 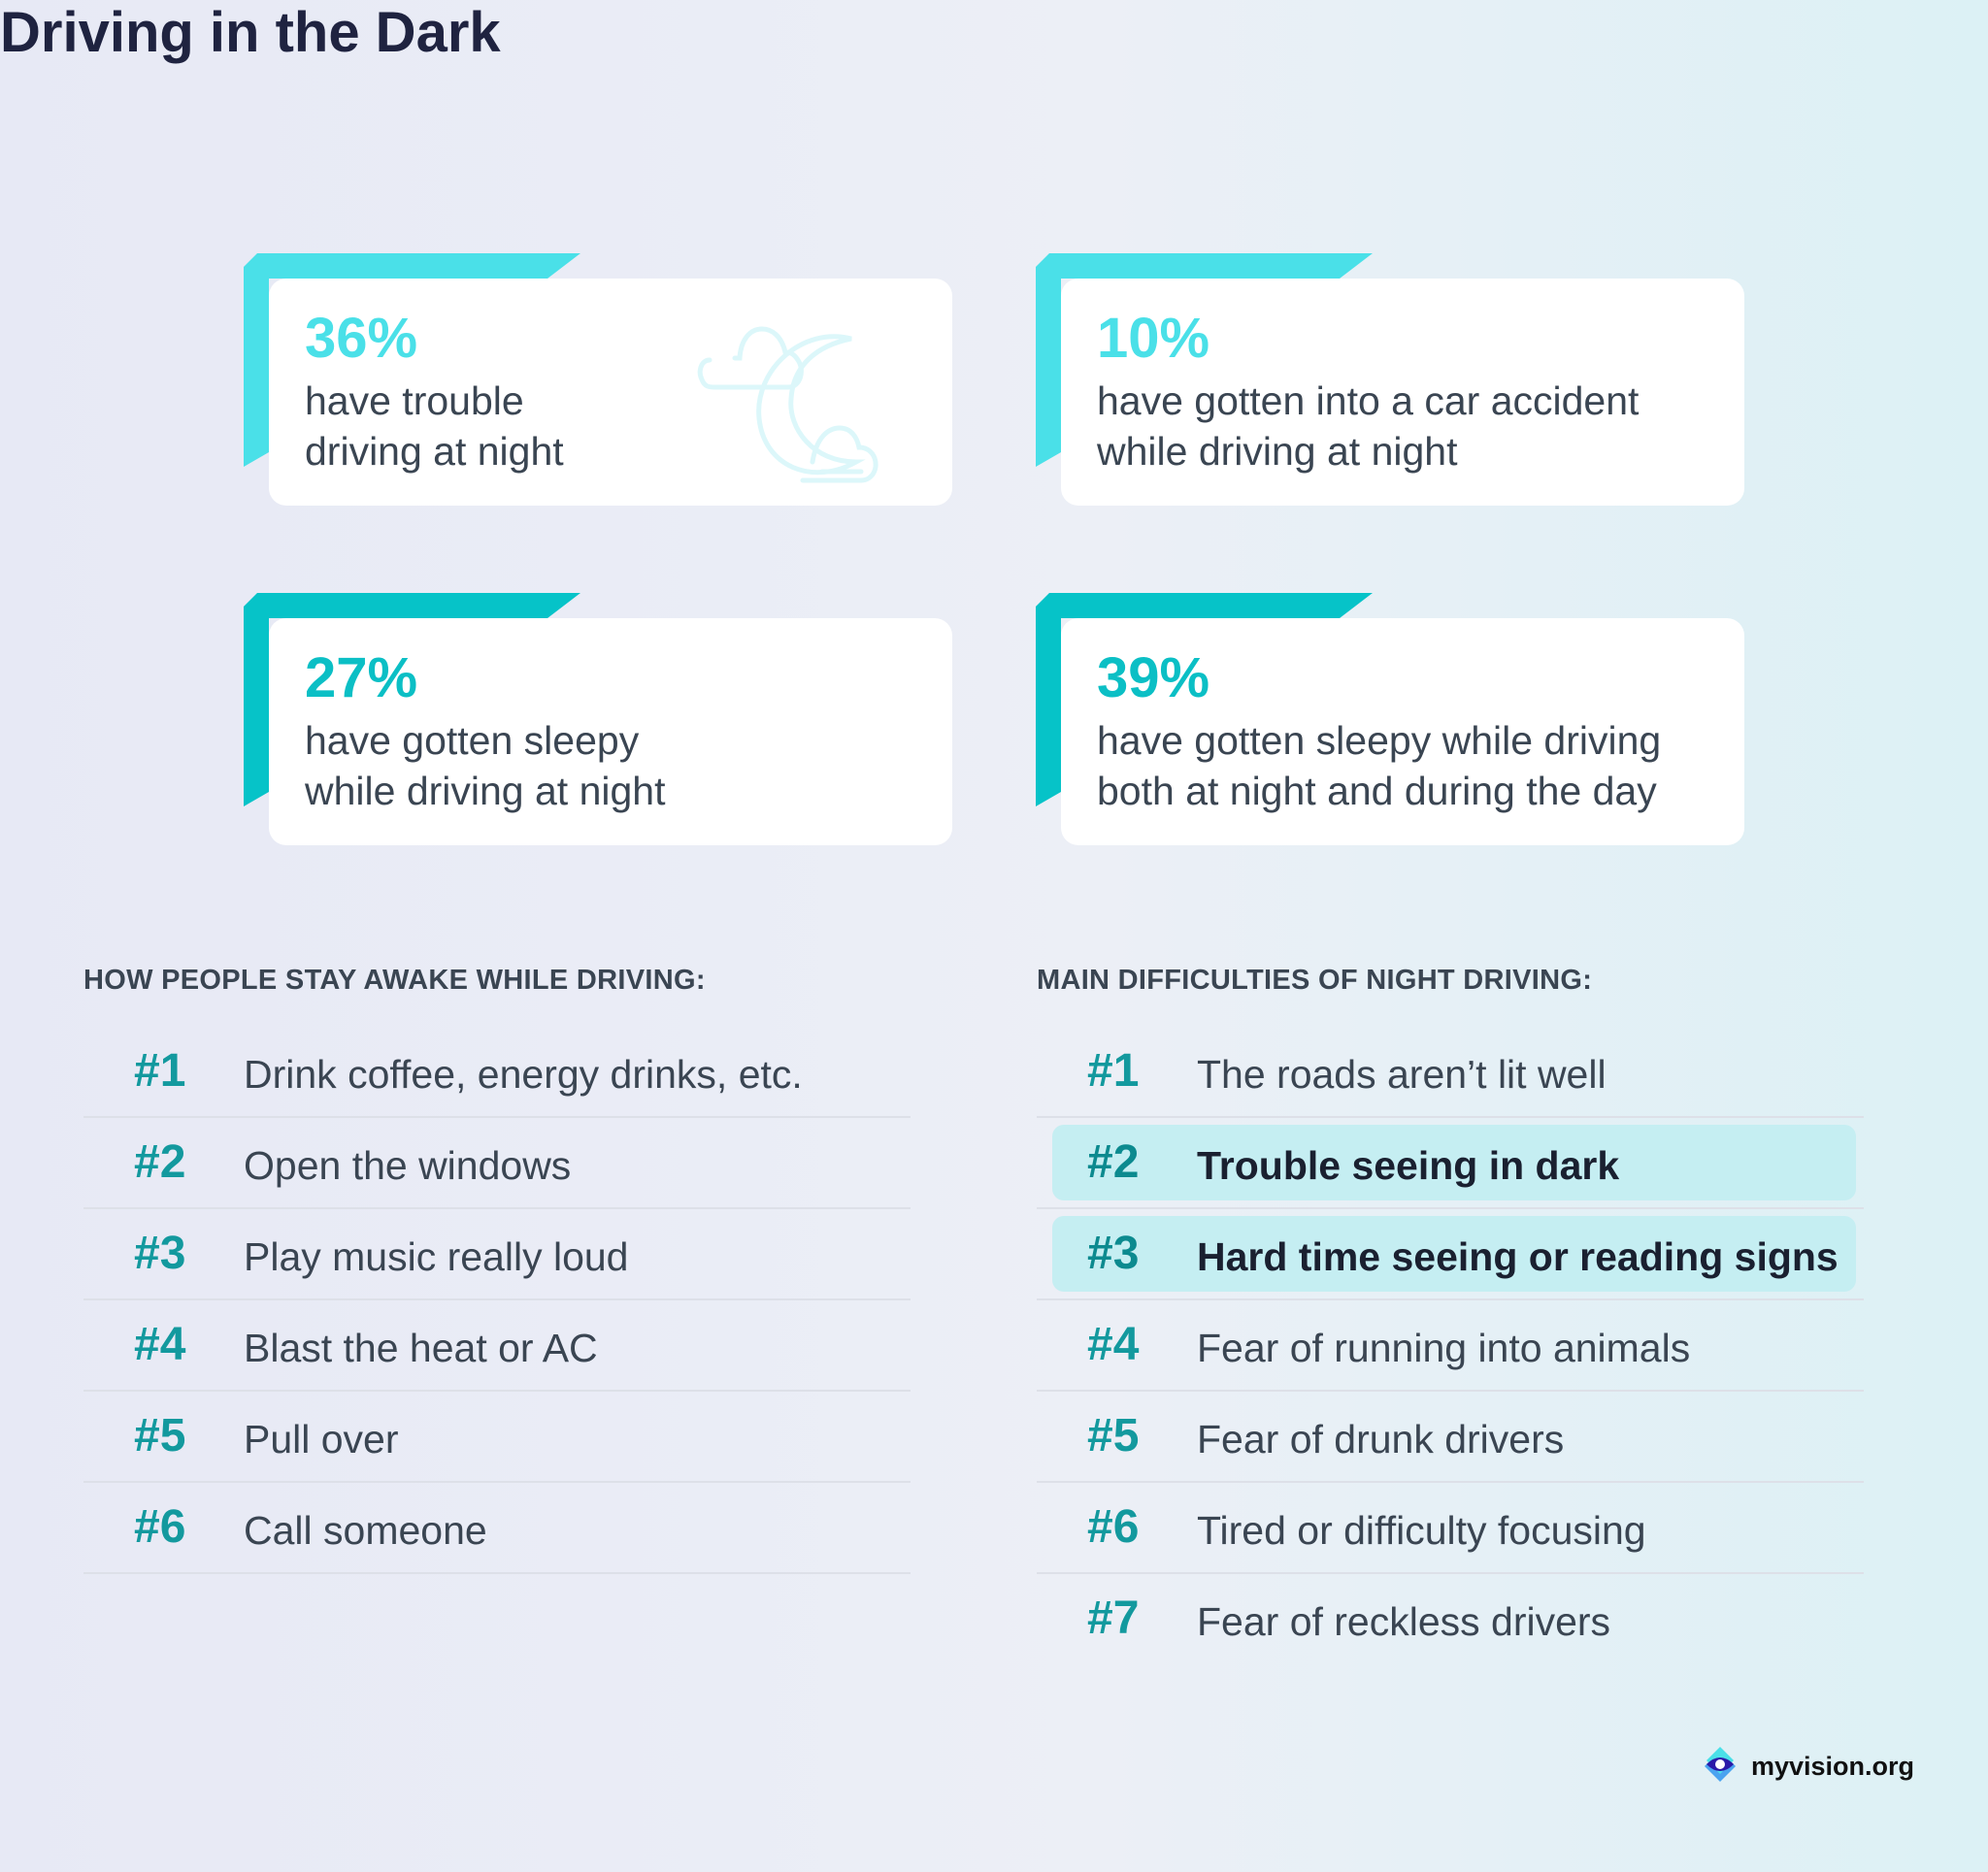 I want to click on logo: myvision.org, so click(x=1808, y=1766).